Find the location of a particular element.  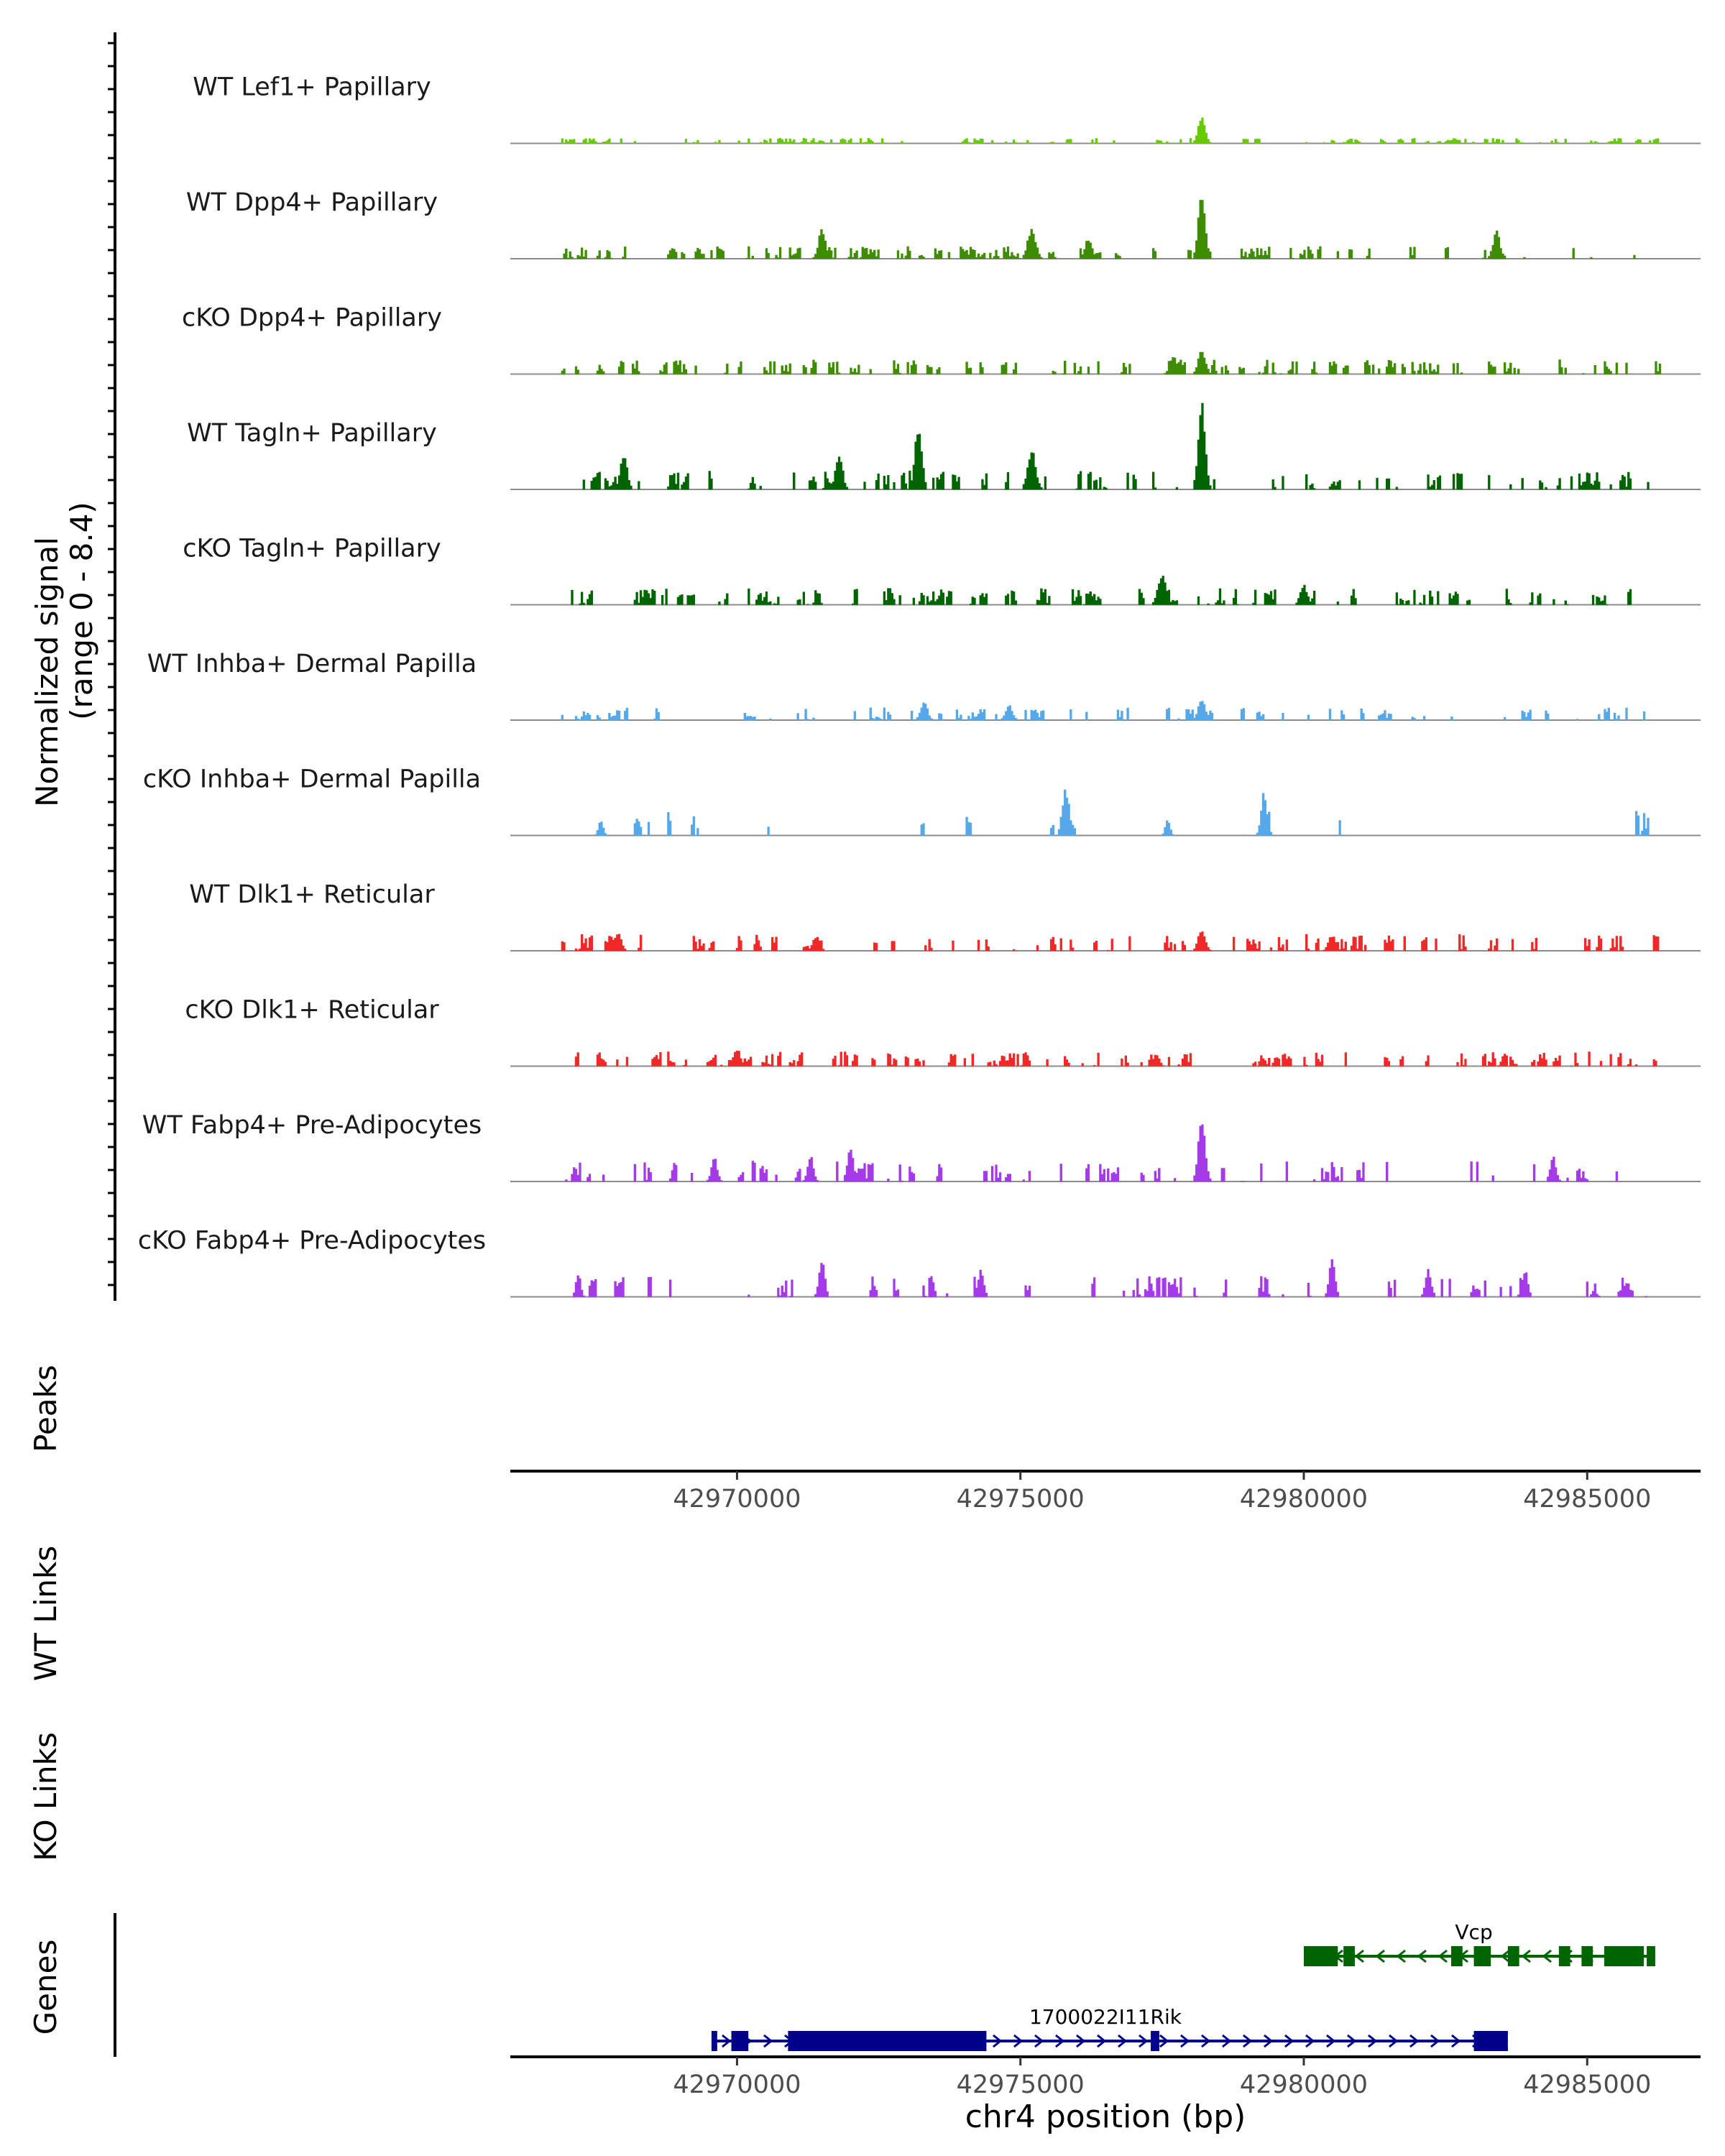

y-axis-title-line2: (range 0 - 8.4) is located at coordinates (81, 611).